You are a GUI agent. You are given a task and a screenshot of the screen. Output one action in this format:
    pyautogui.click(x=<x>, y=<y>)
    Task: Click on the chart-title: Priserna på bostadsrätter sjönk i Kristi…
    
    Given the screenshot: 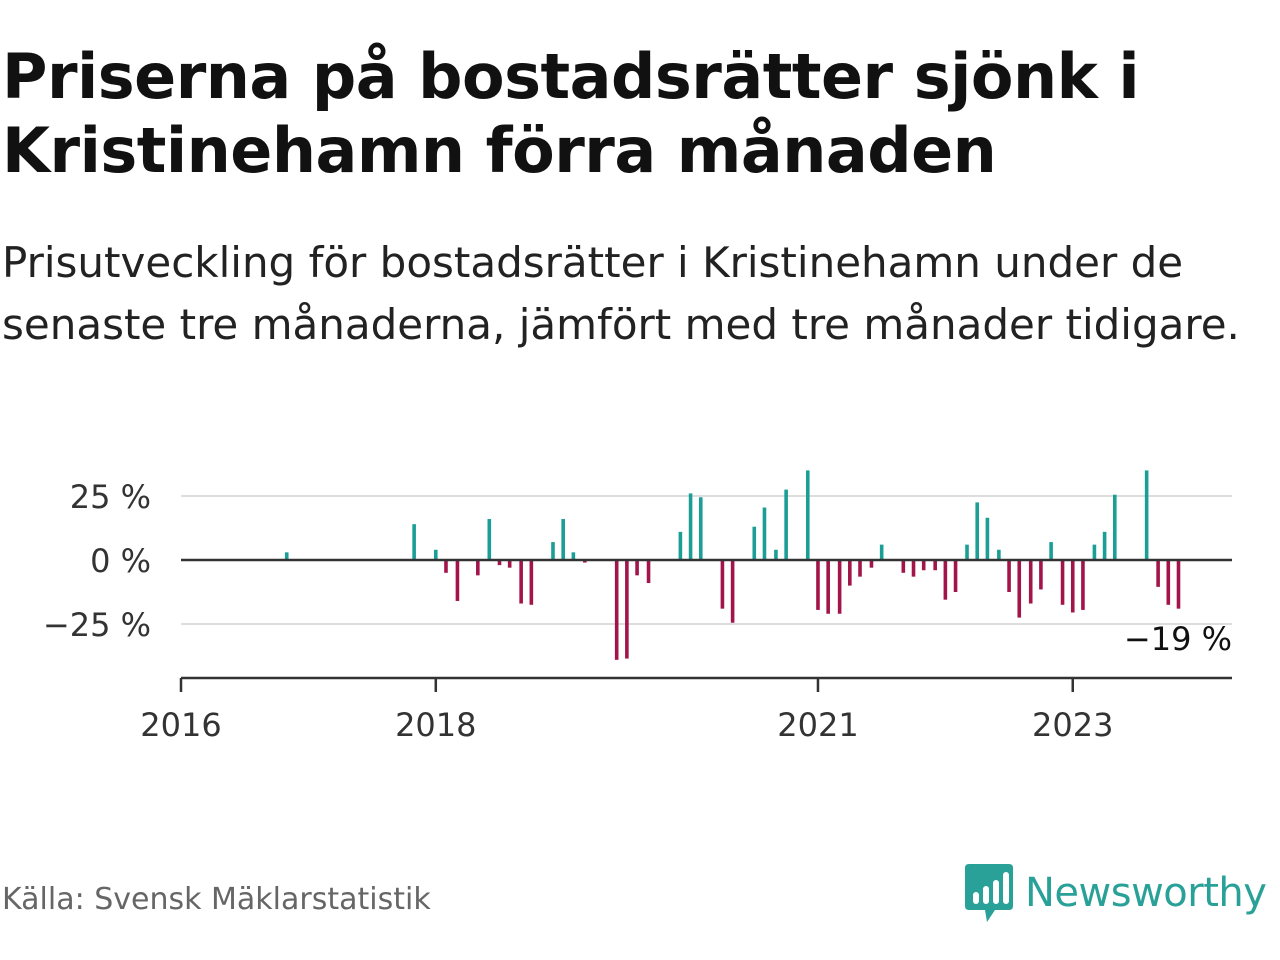 What is the action you would take?
    pyautogui.click(x=571, y=113)
    